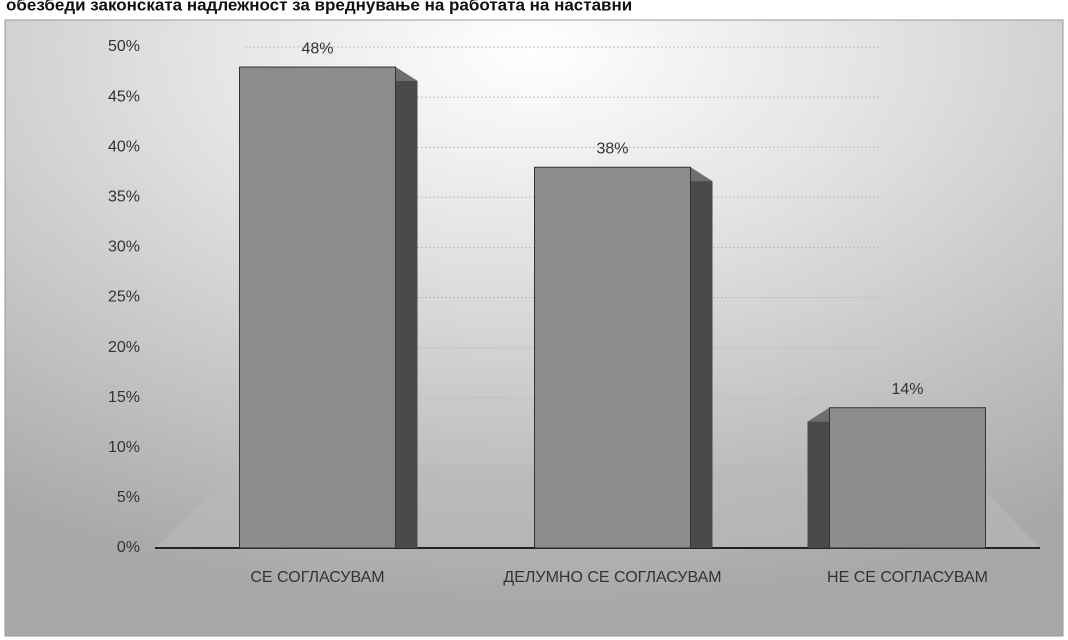 The image size is (1068, 640). Describe the element at coordinates (124, 297) in the screenshot. I see `y-tick-label: 25%` at that location.